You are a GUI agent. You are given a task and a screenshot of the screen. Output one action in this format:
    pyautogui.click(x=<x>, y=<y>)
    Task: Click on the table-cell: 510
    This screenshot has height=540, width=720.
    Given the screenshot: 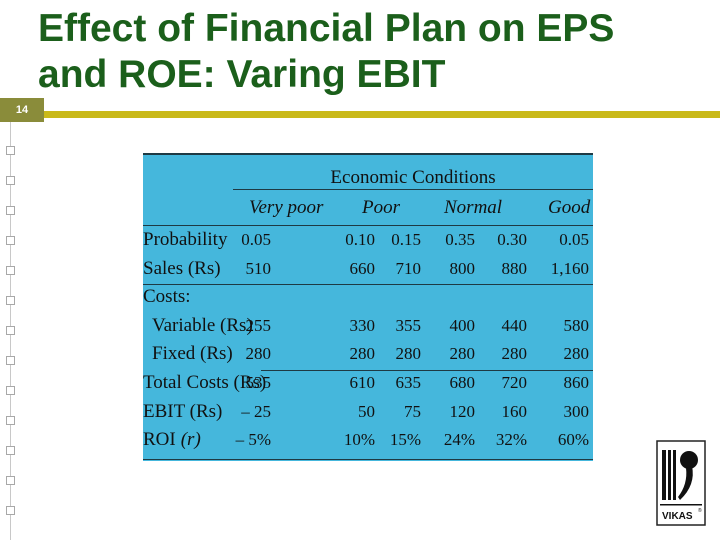 What is the action you would take?
    pyautogui.click(x=258, y=268)
    